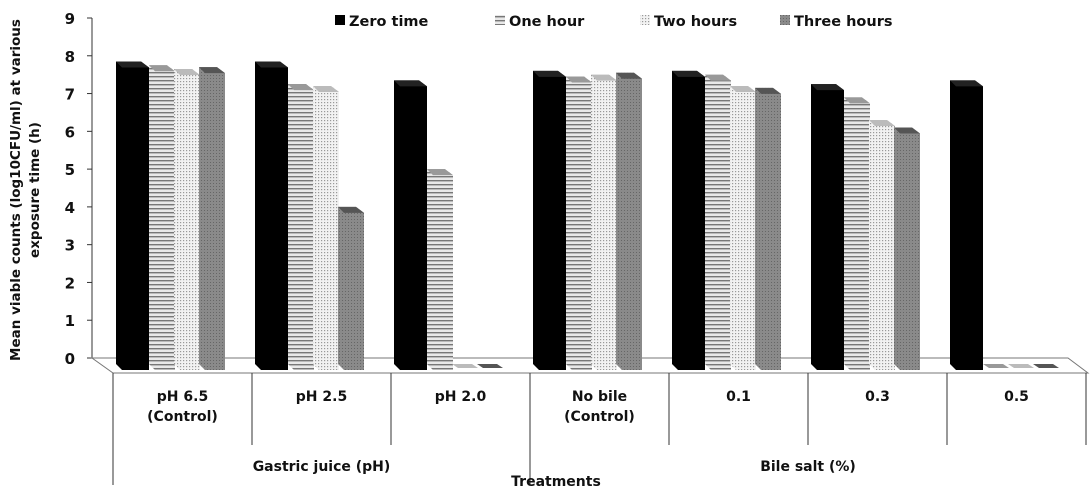 The width and height of the screenshot is (1091, 498). What do you see at coordinates (70, 170) in the screenshot?
I see `y-tick-label: 5` at bounding box center [70, 170].